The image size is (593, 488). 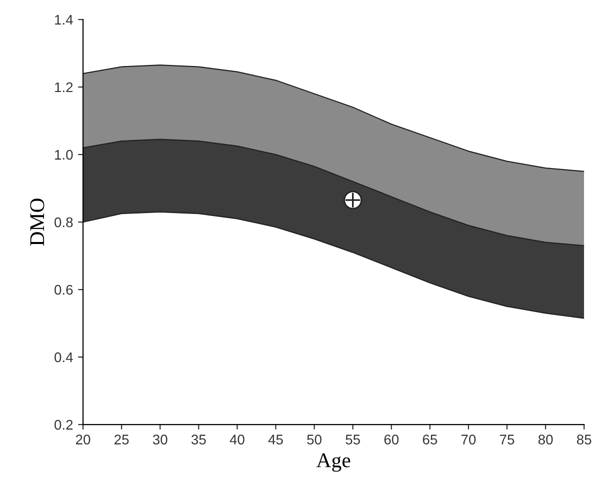 I want to click on y-tick-label: 0.6, so click(x=63, y=289).